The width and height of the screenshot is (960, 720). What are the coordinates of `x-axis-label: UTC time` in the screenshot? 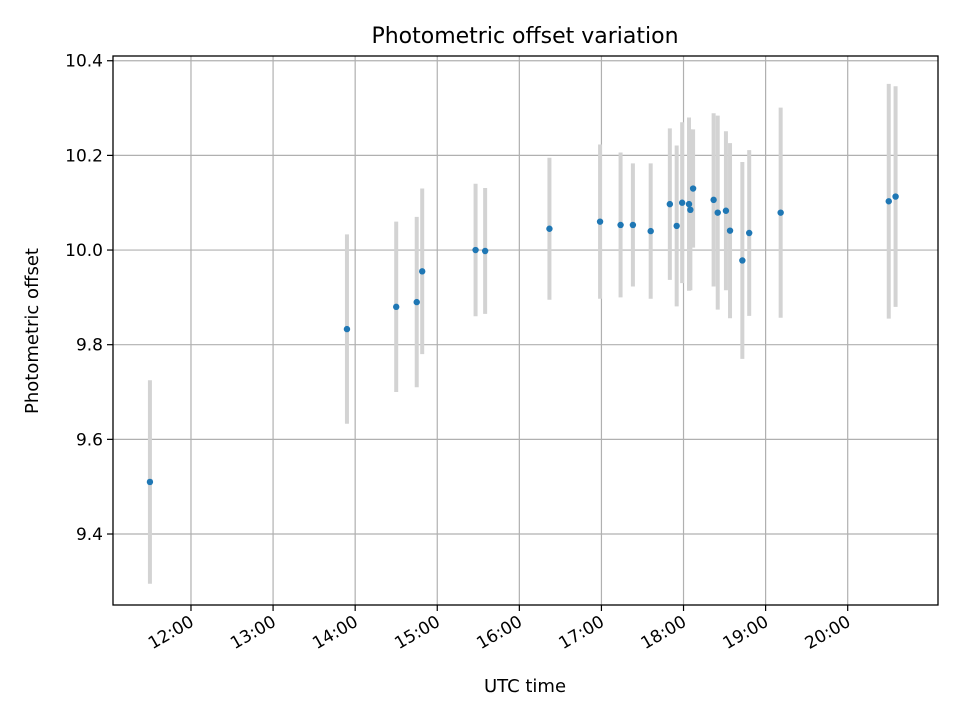 It's located at (525, 686).